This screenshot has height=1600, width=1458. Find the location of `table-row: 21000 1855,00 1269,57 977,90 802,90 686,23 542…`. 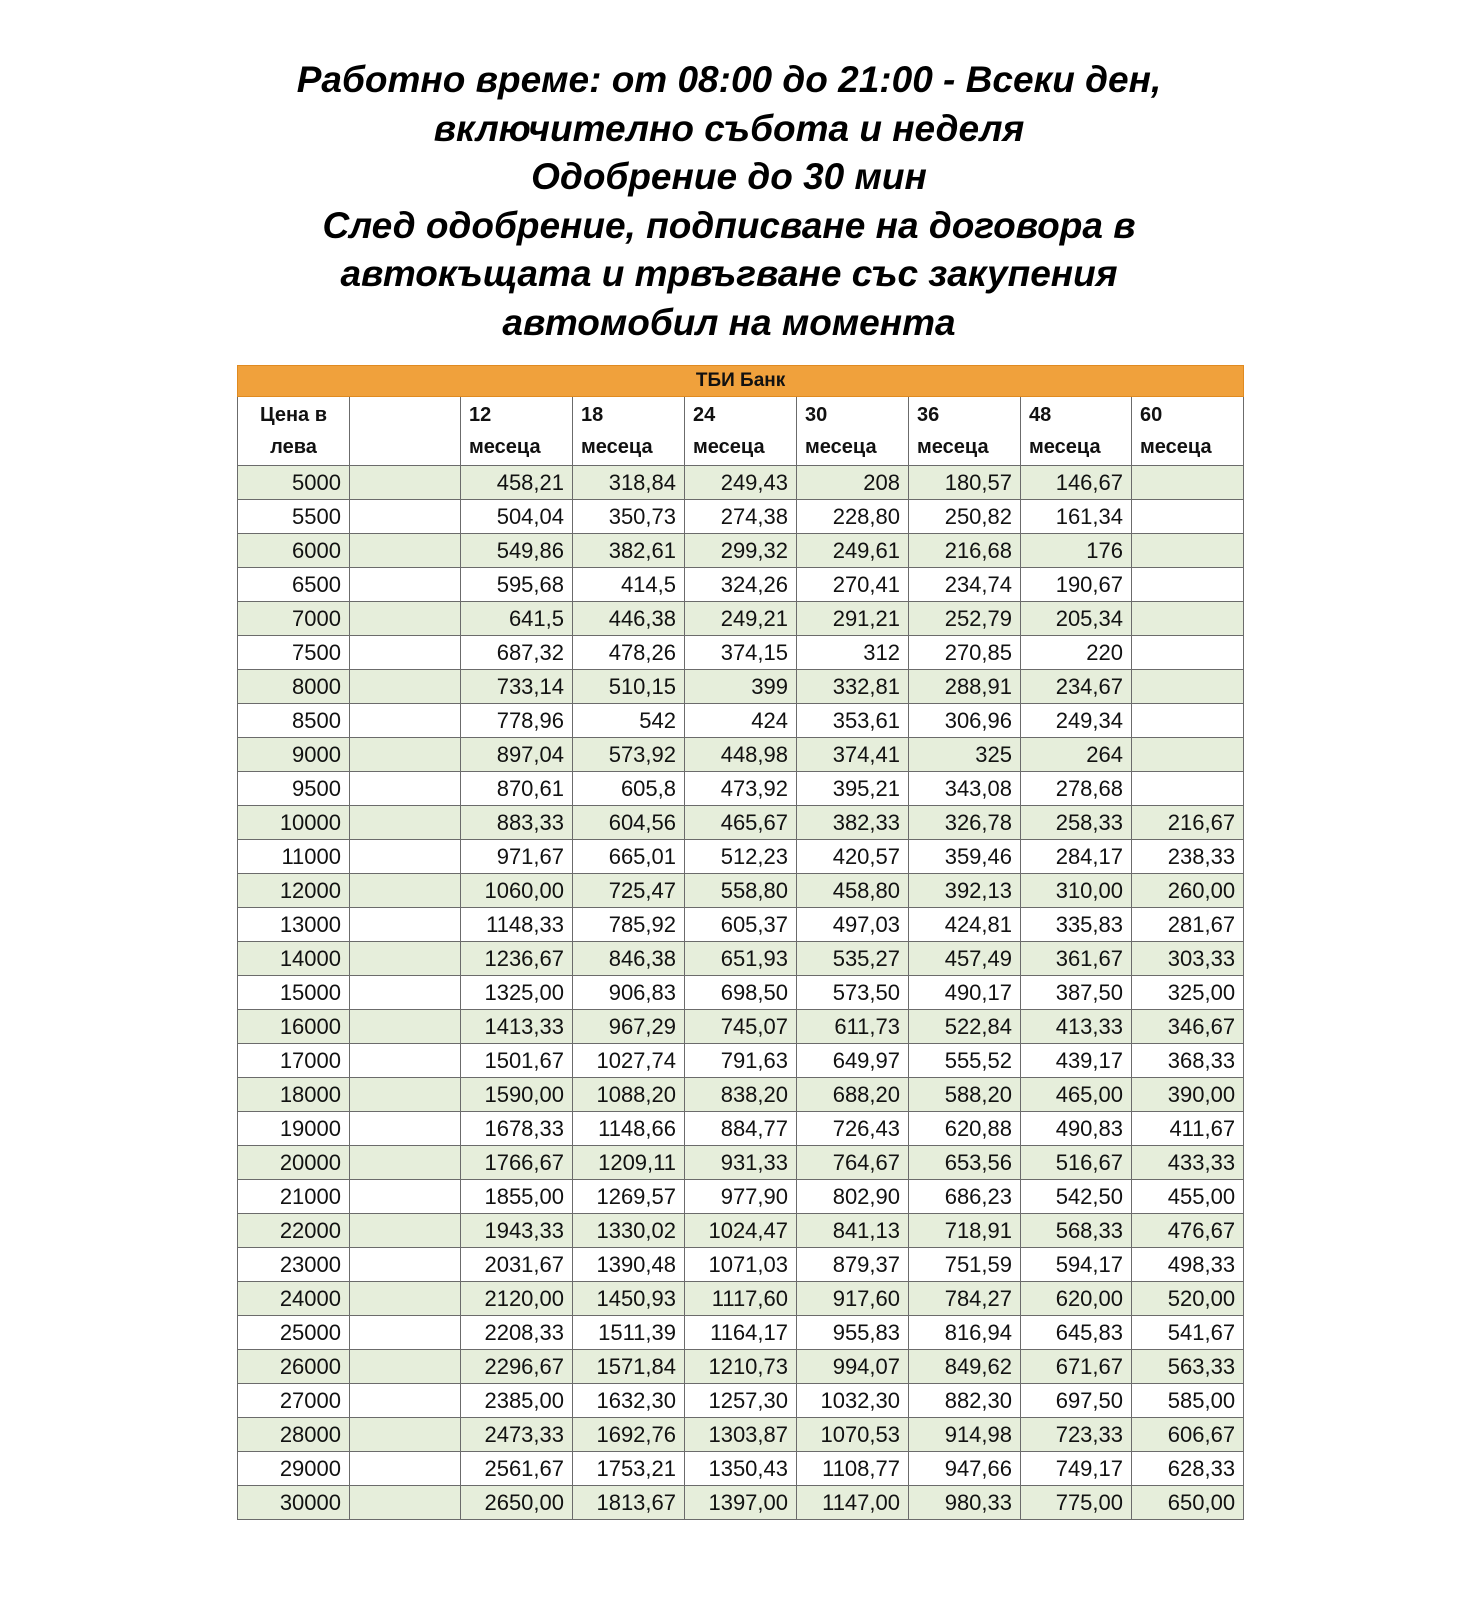

table-row: 21000 1855,00 1269,57 977,90 802,90 686,23 542… is located at coordinates (741, 1196).